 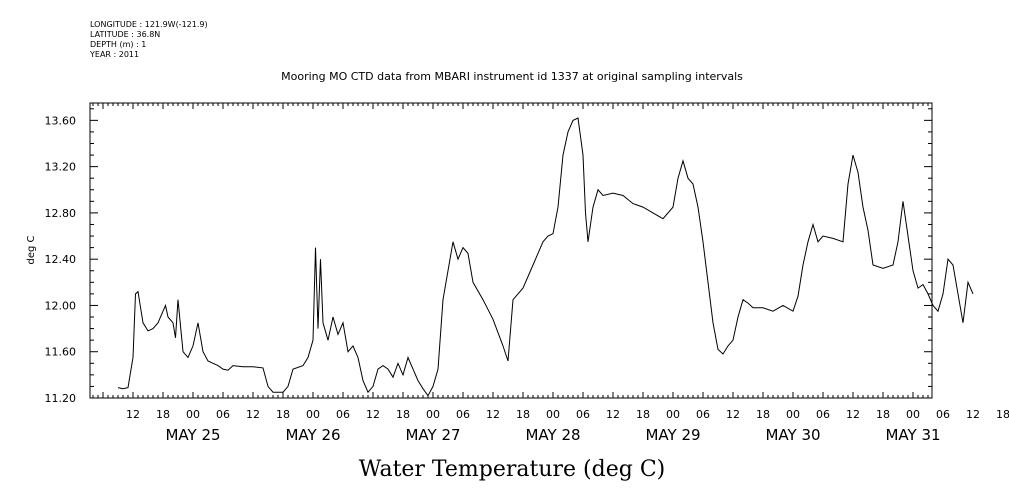 I want to click on y-tick-label: 11.20, so click(x=61, y=398).